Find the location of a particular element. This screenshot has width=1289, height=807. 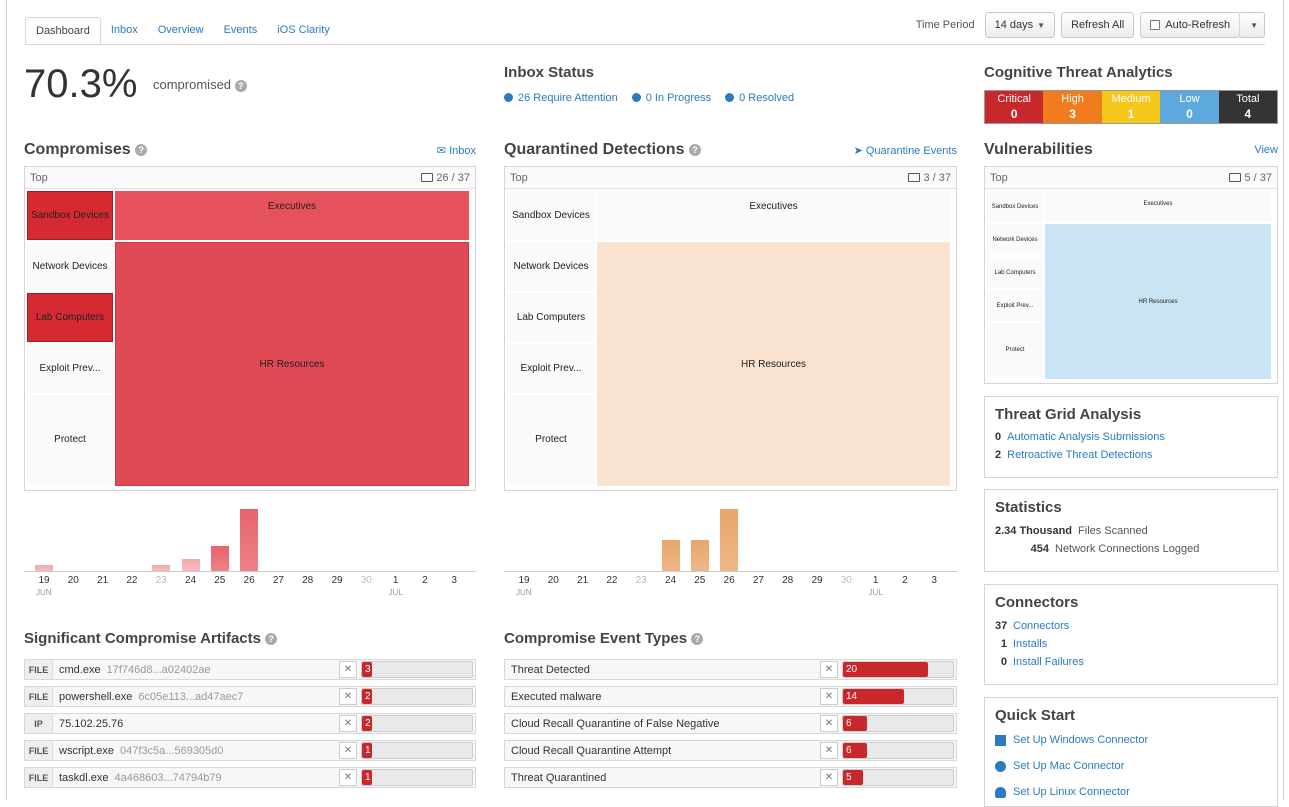

cta-cell-critical: Critical 0 is located at coordinates (1014, 107).